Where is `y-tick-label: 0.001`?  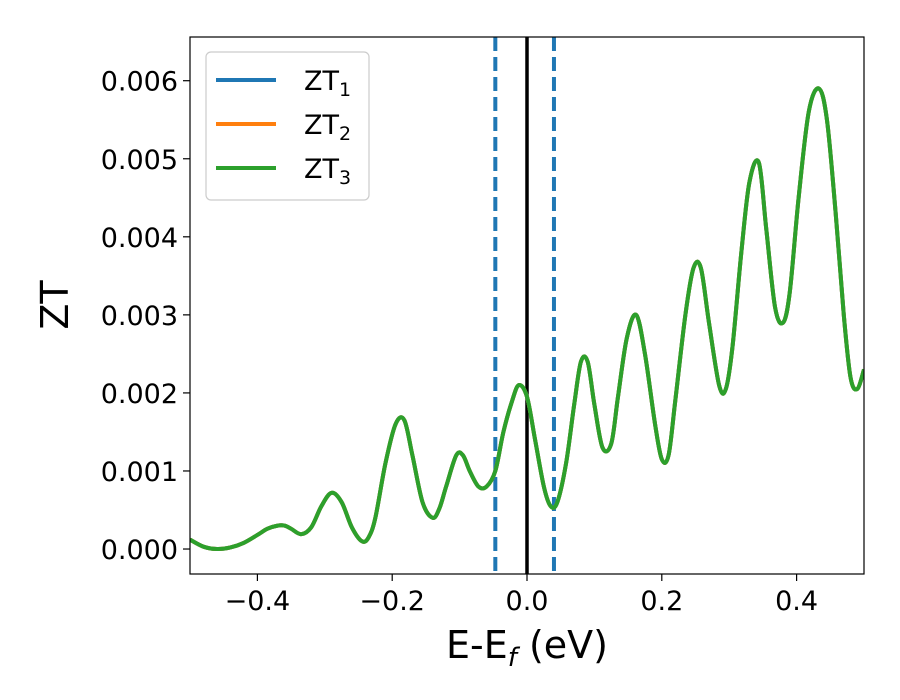
y-tick-label: 0.001 is located at coordinates (139, 472).